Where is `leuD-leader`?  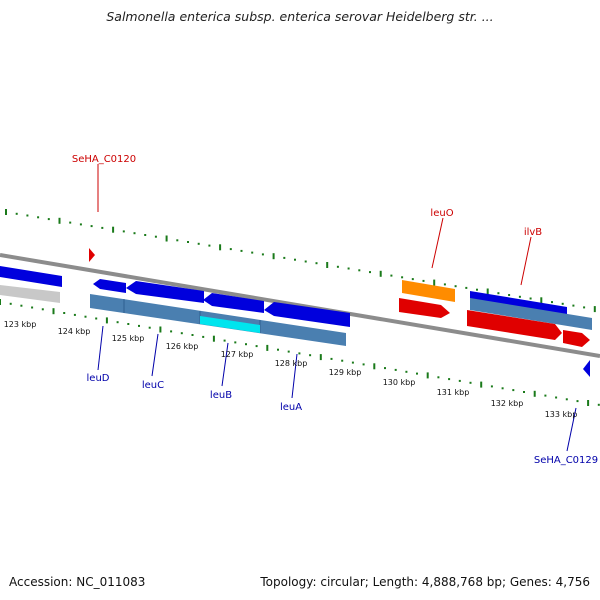
leuD-leader is located at coordinates (100, 348).